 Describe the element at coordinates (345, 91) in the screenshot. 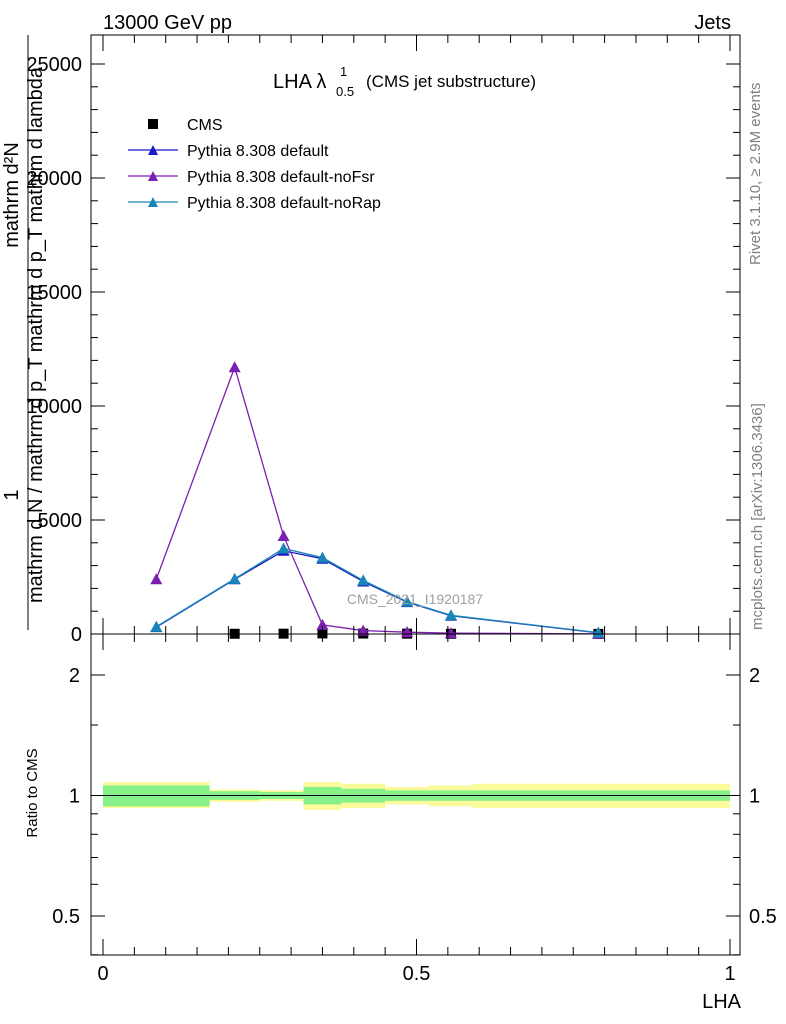

I see `title-subscript: 0.5` at that location.